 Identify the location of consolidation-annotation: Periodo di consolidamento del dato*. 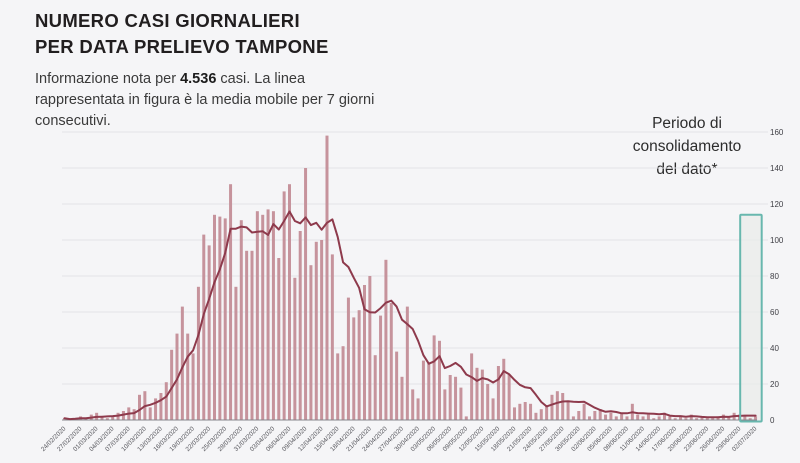
(687, 146).